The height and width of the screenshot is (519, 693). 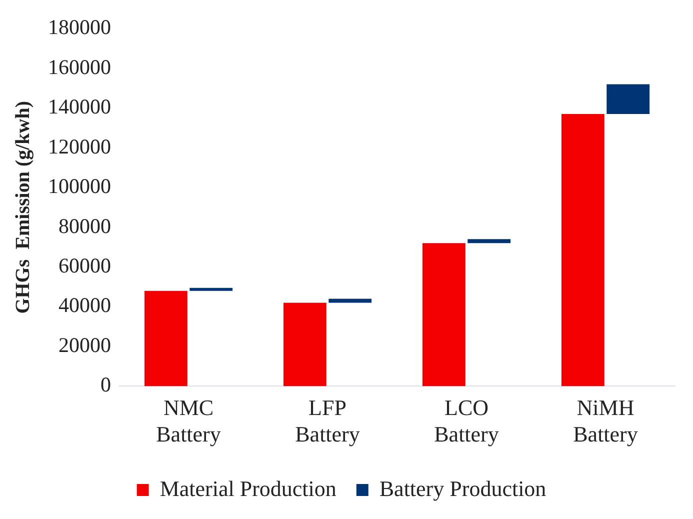 What do you see at coordinates (105, 384) in the screenshot?
I see `y-tick-label: 0` at bounding box center [105, 384].